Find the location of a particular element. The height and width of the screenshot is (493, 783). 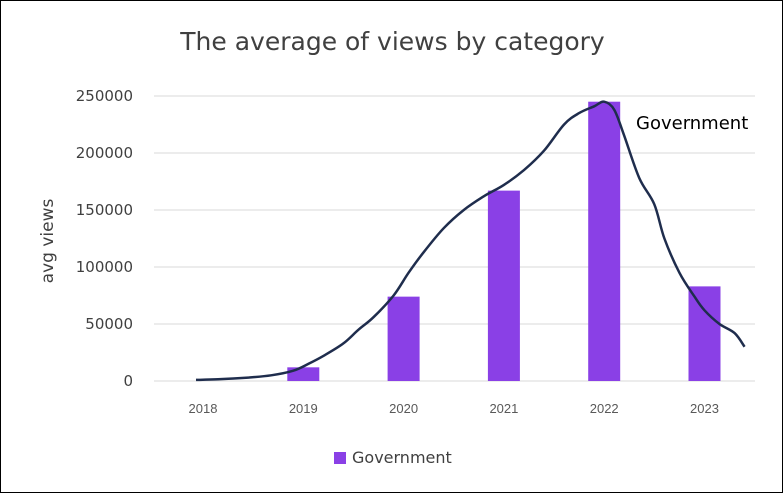

x-tick-label: 2019 is located at coordinates (303, 408).